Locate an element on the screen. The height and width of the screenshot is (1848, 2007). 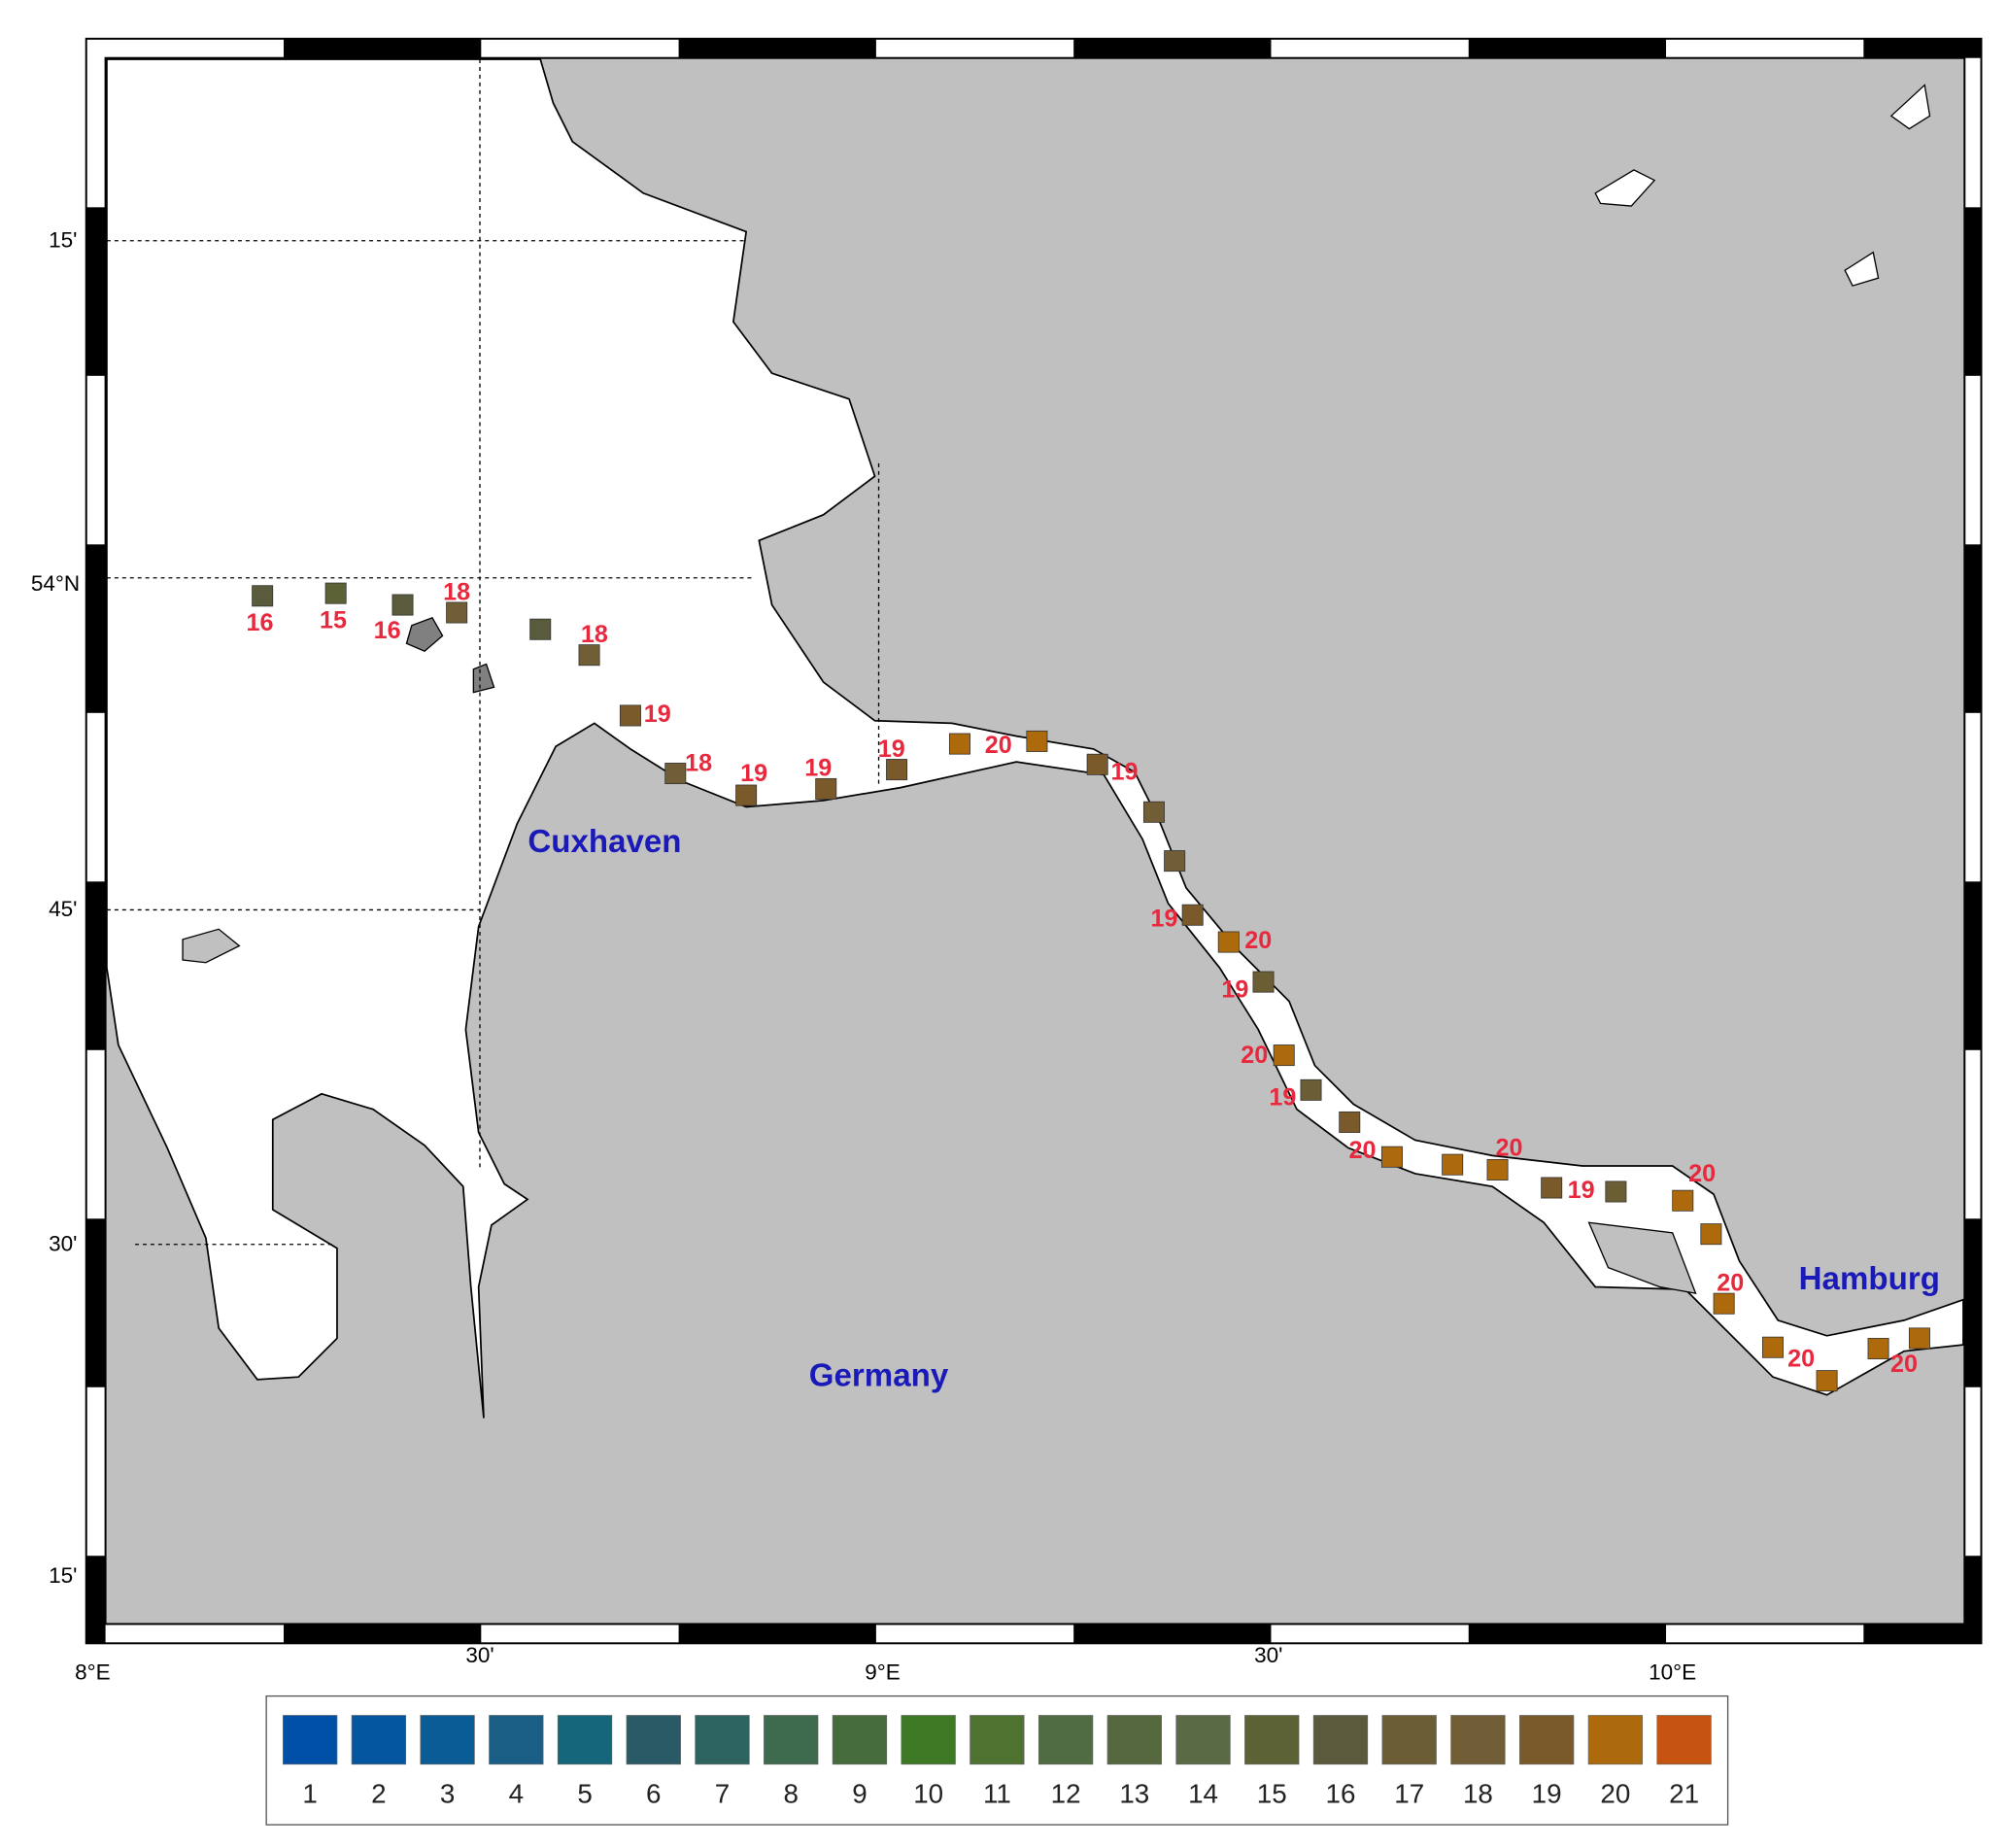
place-label: Germany is located at coordinates (879, 1375).